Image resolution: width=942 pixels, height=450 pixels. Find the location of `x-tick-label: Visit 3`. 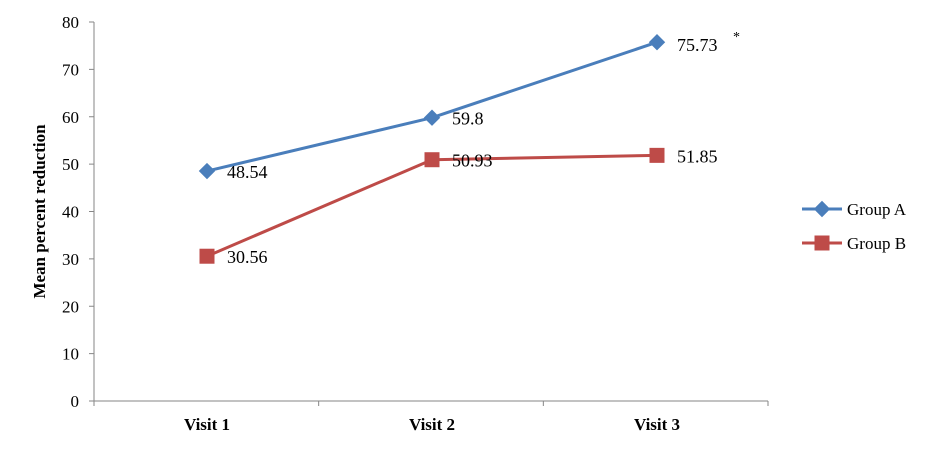

x-tick-label: Visit 3 is located at coordinates (657, 424).